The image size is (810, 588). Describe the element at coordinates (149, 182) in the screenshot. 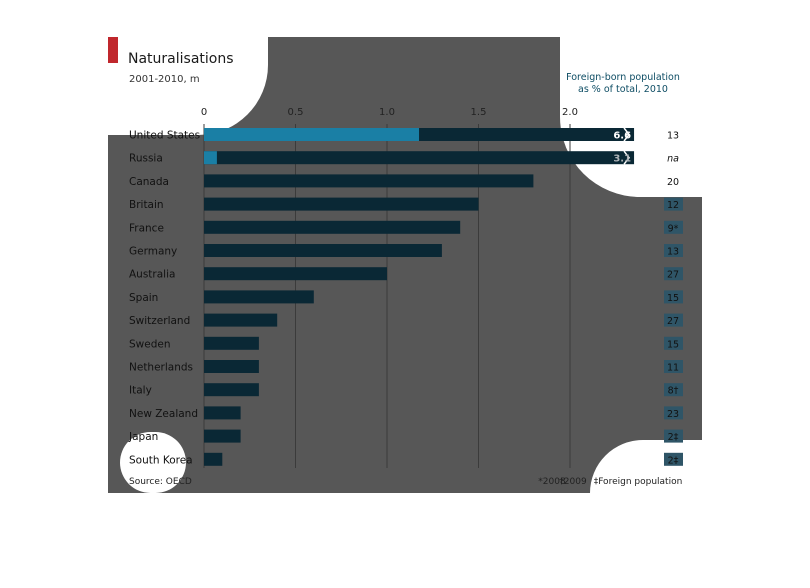

I see `category-label: Canada` at that location.